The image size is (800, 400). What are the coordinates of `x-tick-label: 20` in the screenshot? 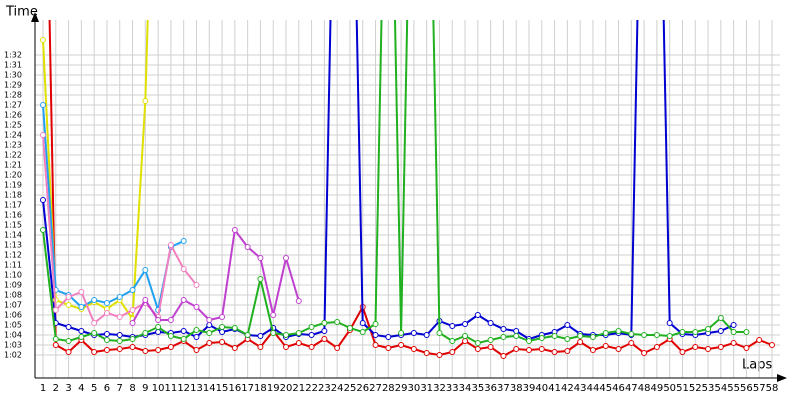 It's located at (286, 388).